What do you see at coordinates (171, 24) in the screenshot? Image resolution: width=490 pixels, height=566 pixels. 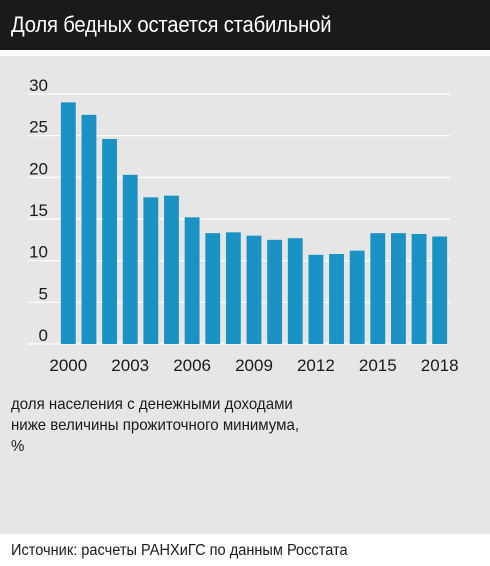 I see `chart-title: Доля бедных остается стабильной` at bounding box center [171, 24].